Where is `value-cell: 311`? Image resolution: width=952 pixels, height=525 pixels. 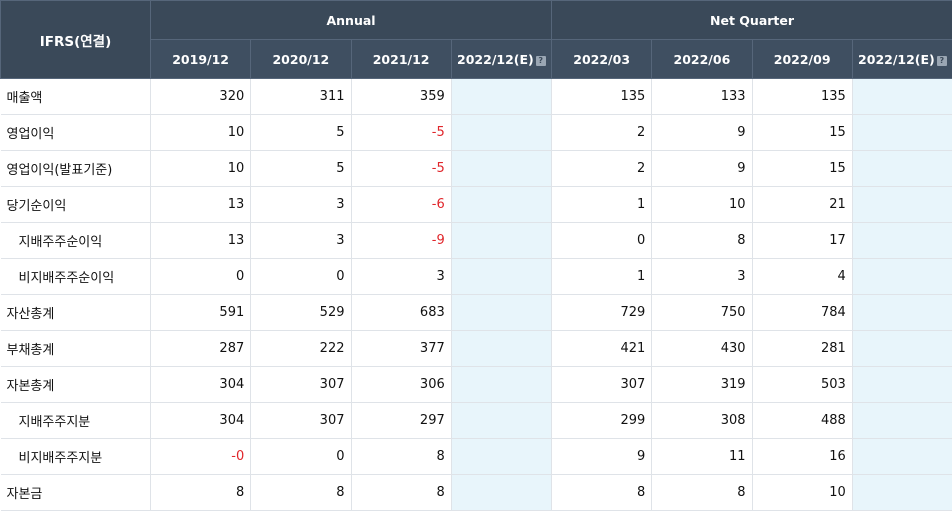
value-cell: 311 is located at coordinates (301, 96).